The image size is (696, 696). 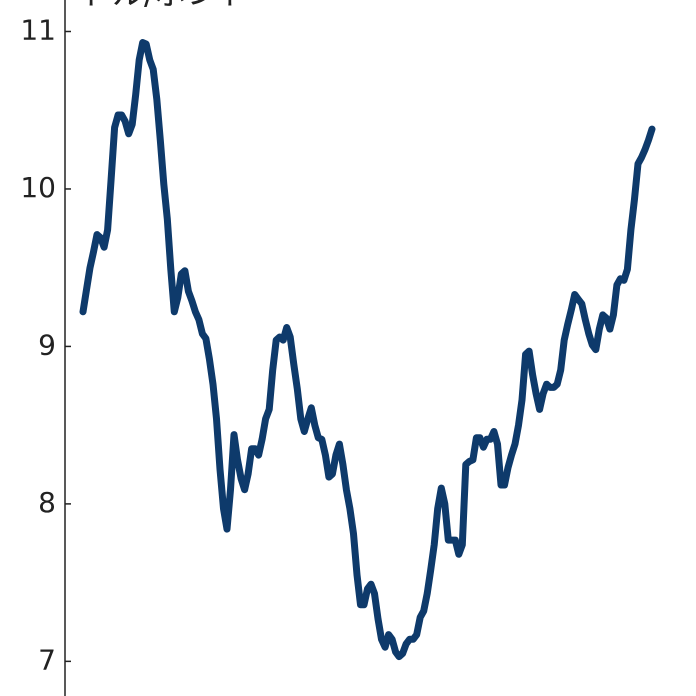 What do you see at coordinates (47, 502) in the screenshot?
I see `y-tick-label: 8` at bounding box center [47, 502].